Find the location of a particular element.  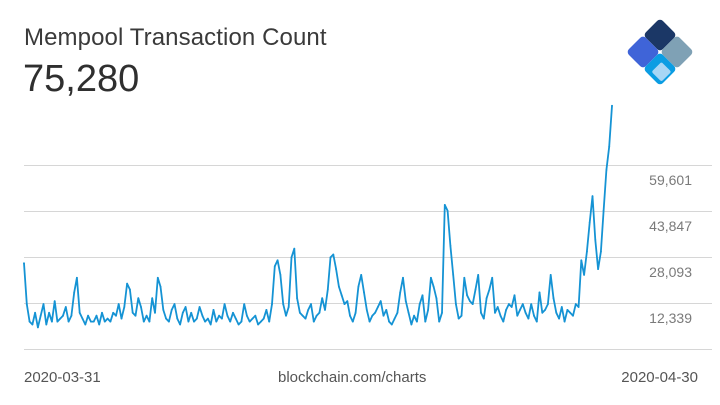

x-axis-start-date: 2020-03-31 is located at coordinates (62, 377).